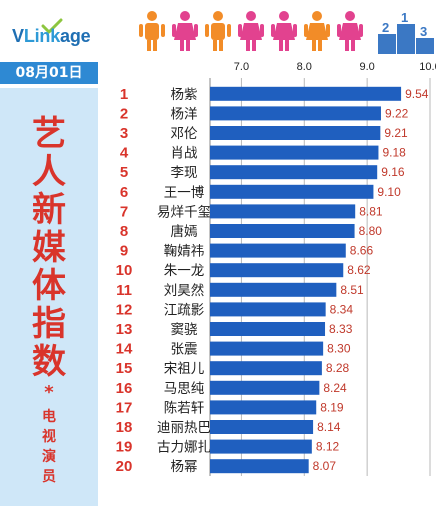 Image resolution: width=440 pixels, height=514 pixels. Describe the element at coordinates (184, 330) in the screenshot. I see `actor-name: 窦骁` at that location.